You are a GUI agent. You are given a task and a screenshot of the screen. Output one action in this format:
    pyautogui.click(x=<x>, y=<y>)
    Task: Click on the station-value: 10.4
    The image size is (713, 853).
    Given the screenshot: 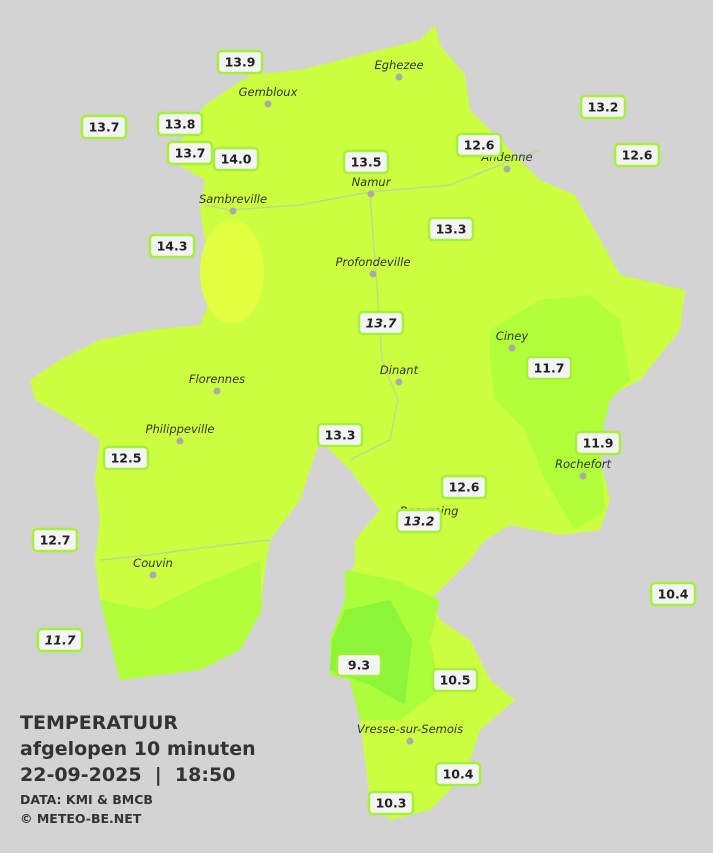 What is the action you would take?
    pyautogui.click(x=673, y=594)
    